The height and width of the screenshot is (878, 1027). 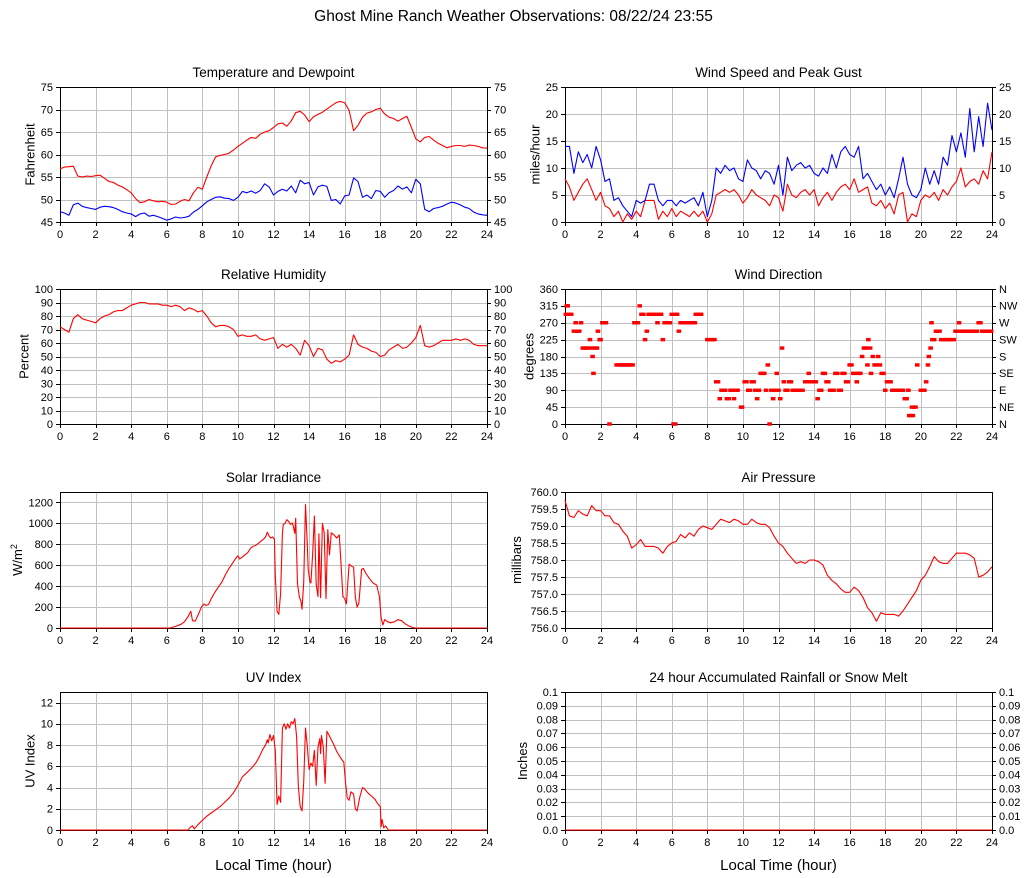 What do you see at coordinates (487, 843) in the screenshot?
I see `x-tick-label: 24` at bounding box center [487, 843].